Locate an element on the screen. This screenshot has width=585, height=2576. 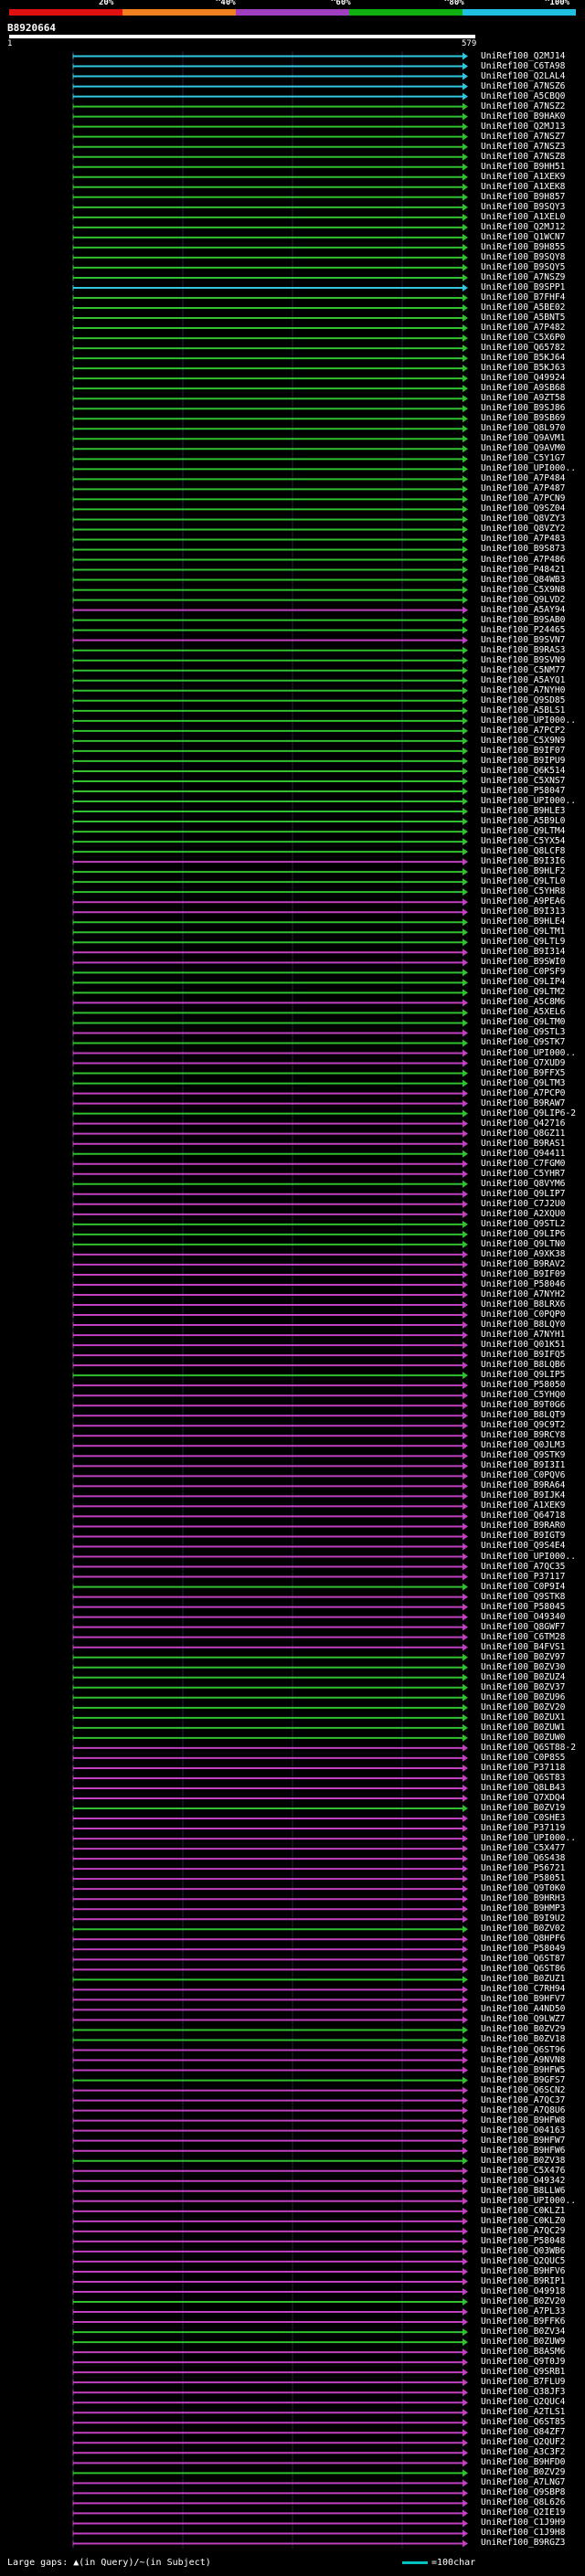
hit-label: UniRef100_B9IFQ5 is located at coordinates (523, 1355).